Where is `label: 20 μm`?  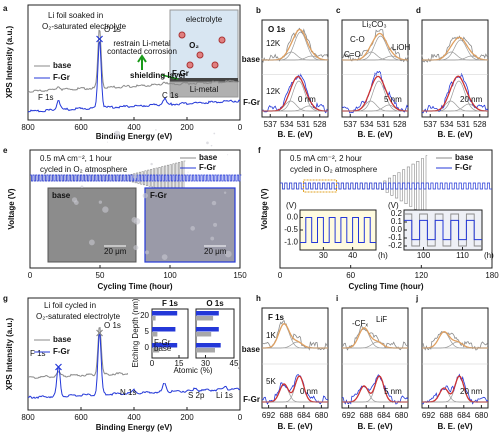
label: 20 μm is located at coordinates (115, 251).